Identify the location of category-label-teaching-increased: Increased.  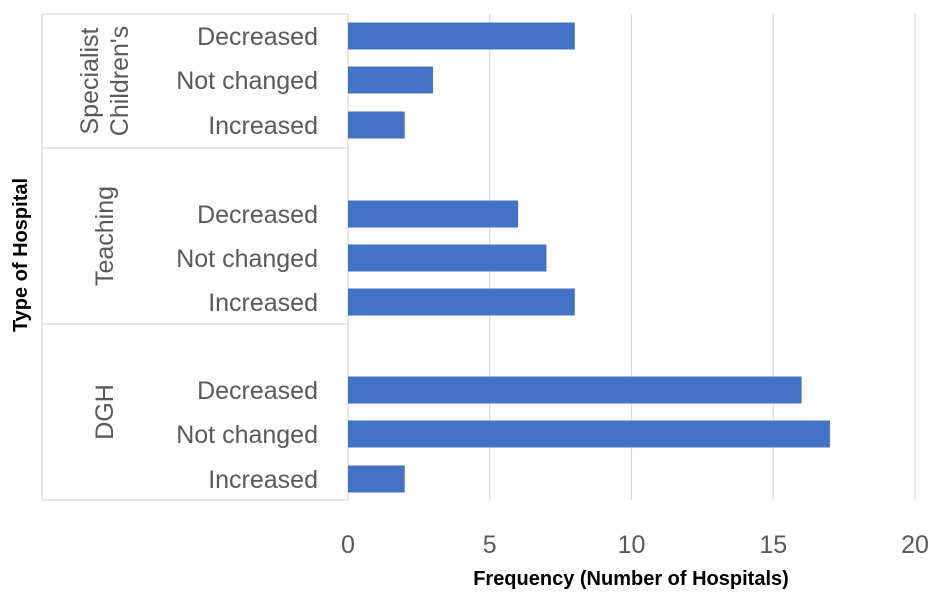
(263, 303).